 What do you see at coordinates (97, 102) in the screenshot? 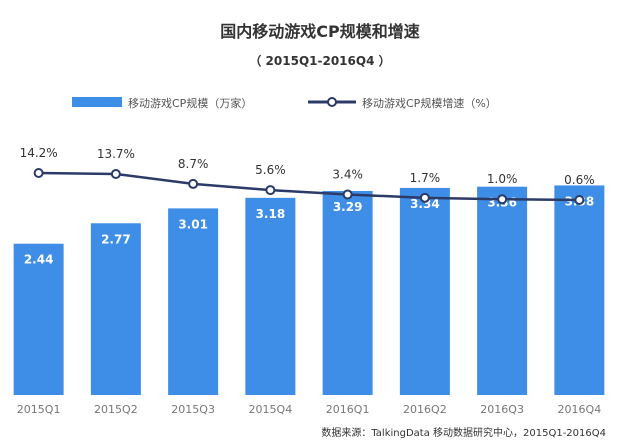
I see `legend-bar-swatch` at bounding box center [97, 102].